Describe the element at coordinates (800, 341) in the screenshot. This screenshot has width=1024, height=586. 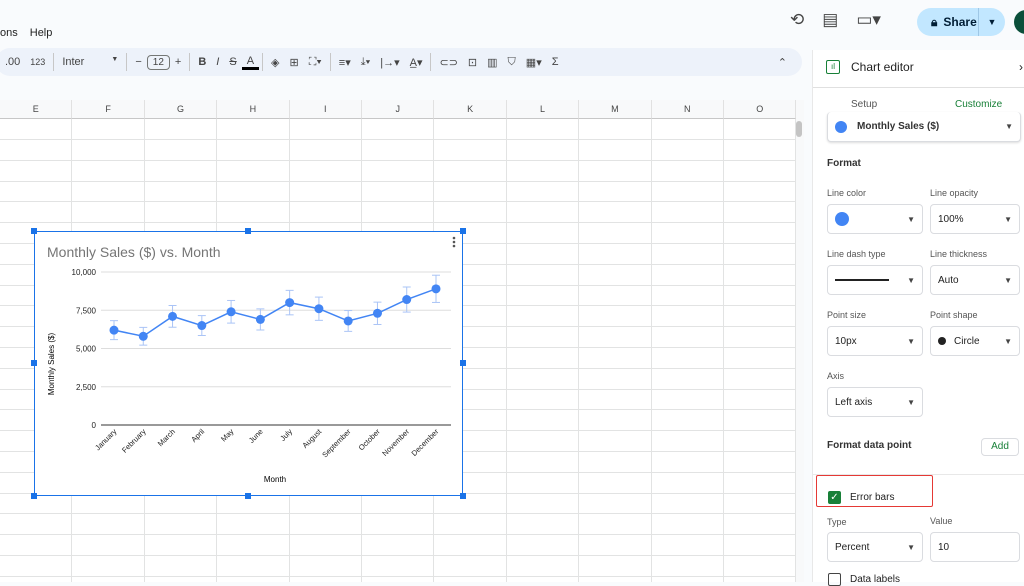
I see `vertical-scrollbar` at that location.